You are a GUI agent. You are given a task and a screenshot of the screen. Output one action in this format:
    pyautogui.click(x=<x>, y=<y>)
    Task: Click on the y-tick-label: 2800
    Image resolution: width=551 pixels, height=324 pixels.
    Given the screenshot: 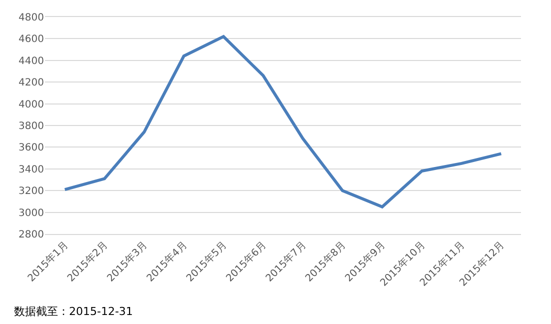 What is the action you would take?
    pyautogui.click(x=31, y=235)
    